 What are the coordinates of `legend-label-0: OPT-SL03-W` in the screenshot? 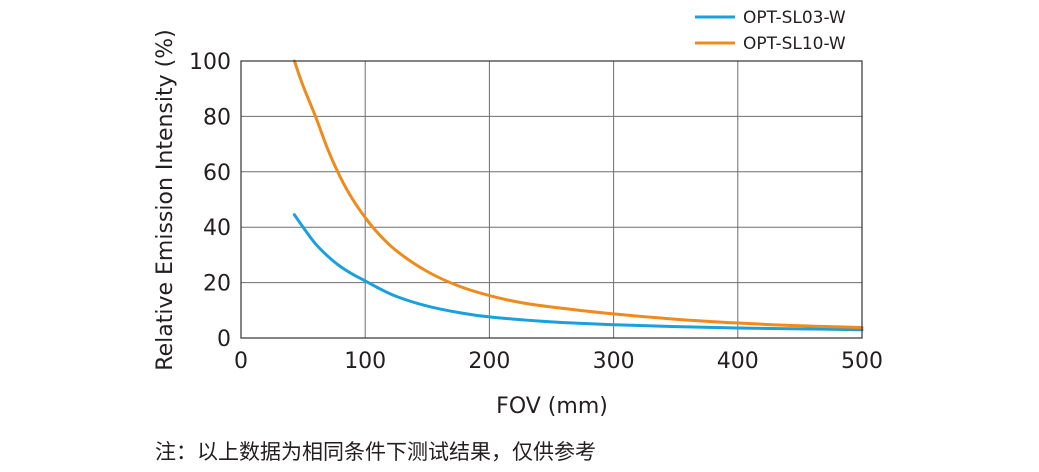 It's located at (794, 18).